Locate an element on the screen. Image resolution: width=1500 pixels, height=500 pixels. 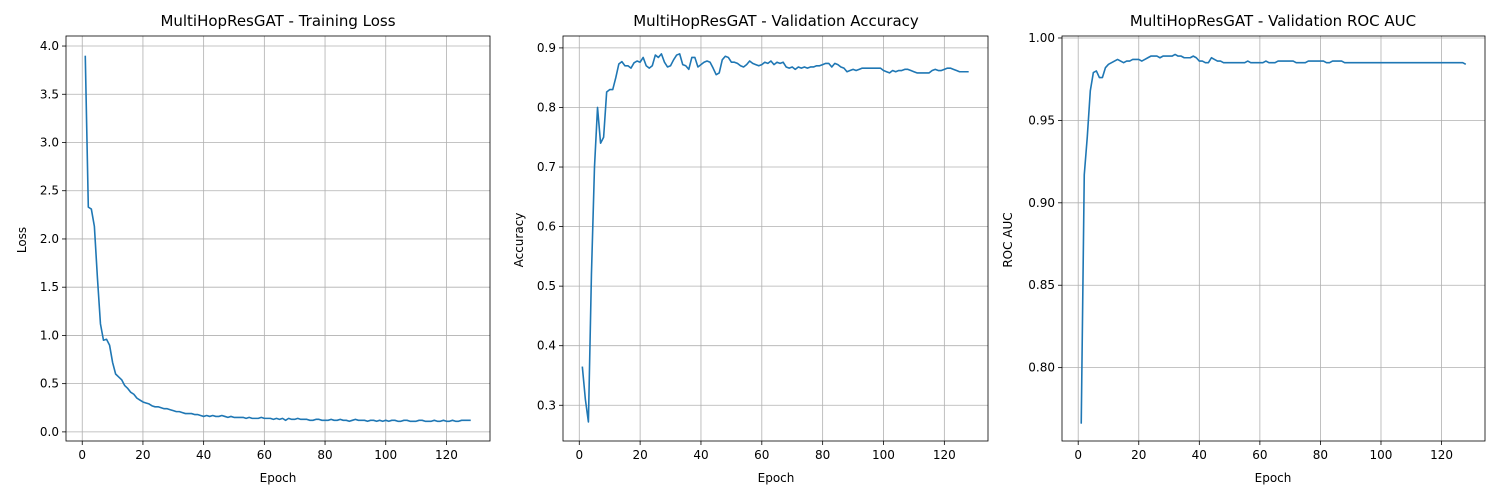
loss-x-tick-label: 0 is located at coordinates (82, 455).